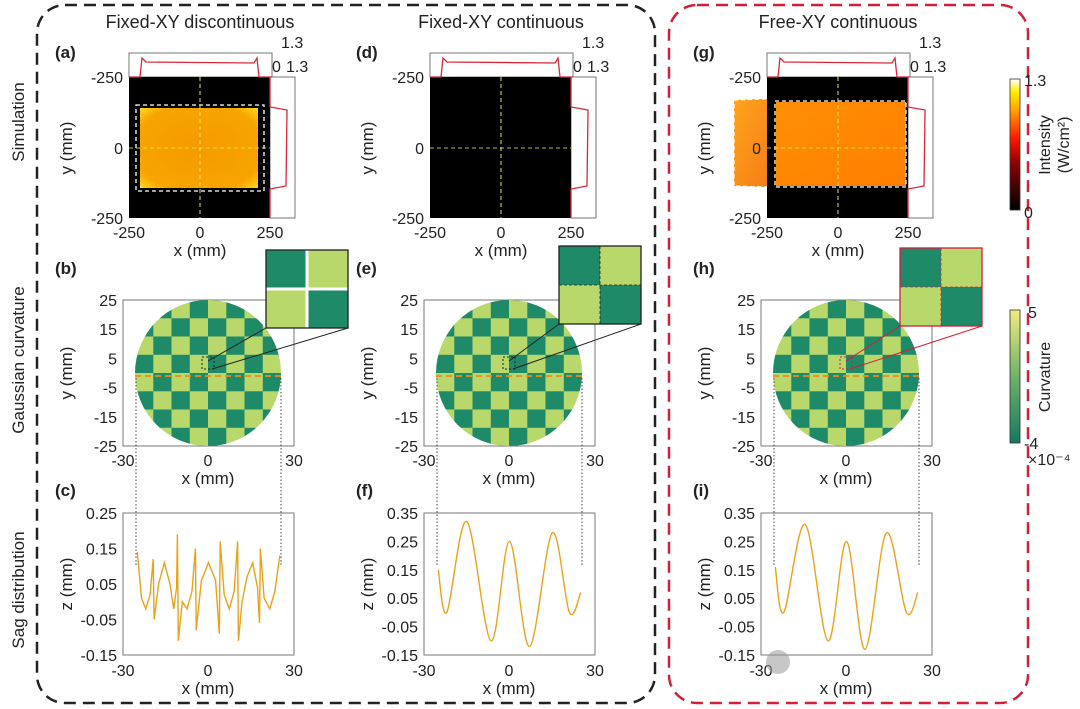  Describe the element at coordinates (501, 65) in the screenshot. I see `top-profile-box` at that location.